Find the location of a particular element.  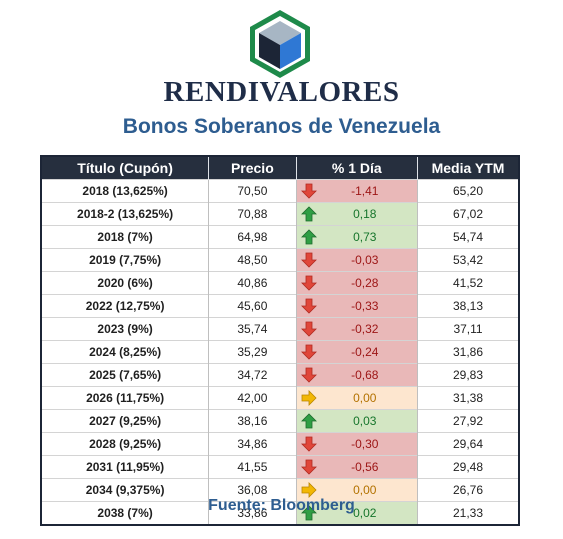

bond-ytm: 27,92 is located at coordinates (468, 421).